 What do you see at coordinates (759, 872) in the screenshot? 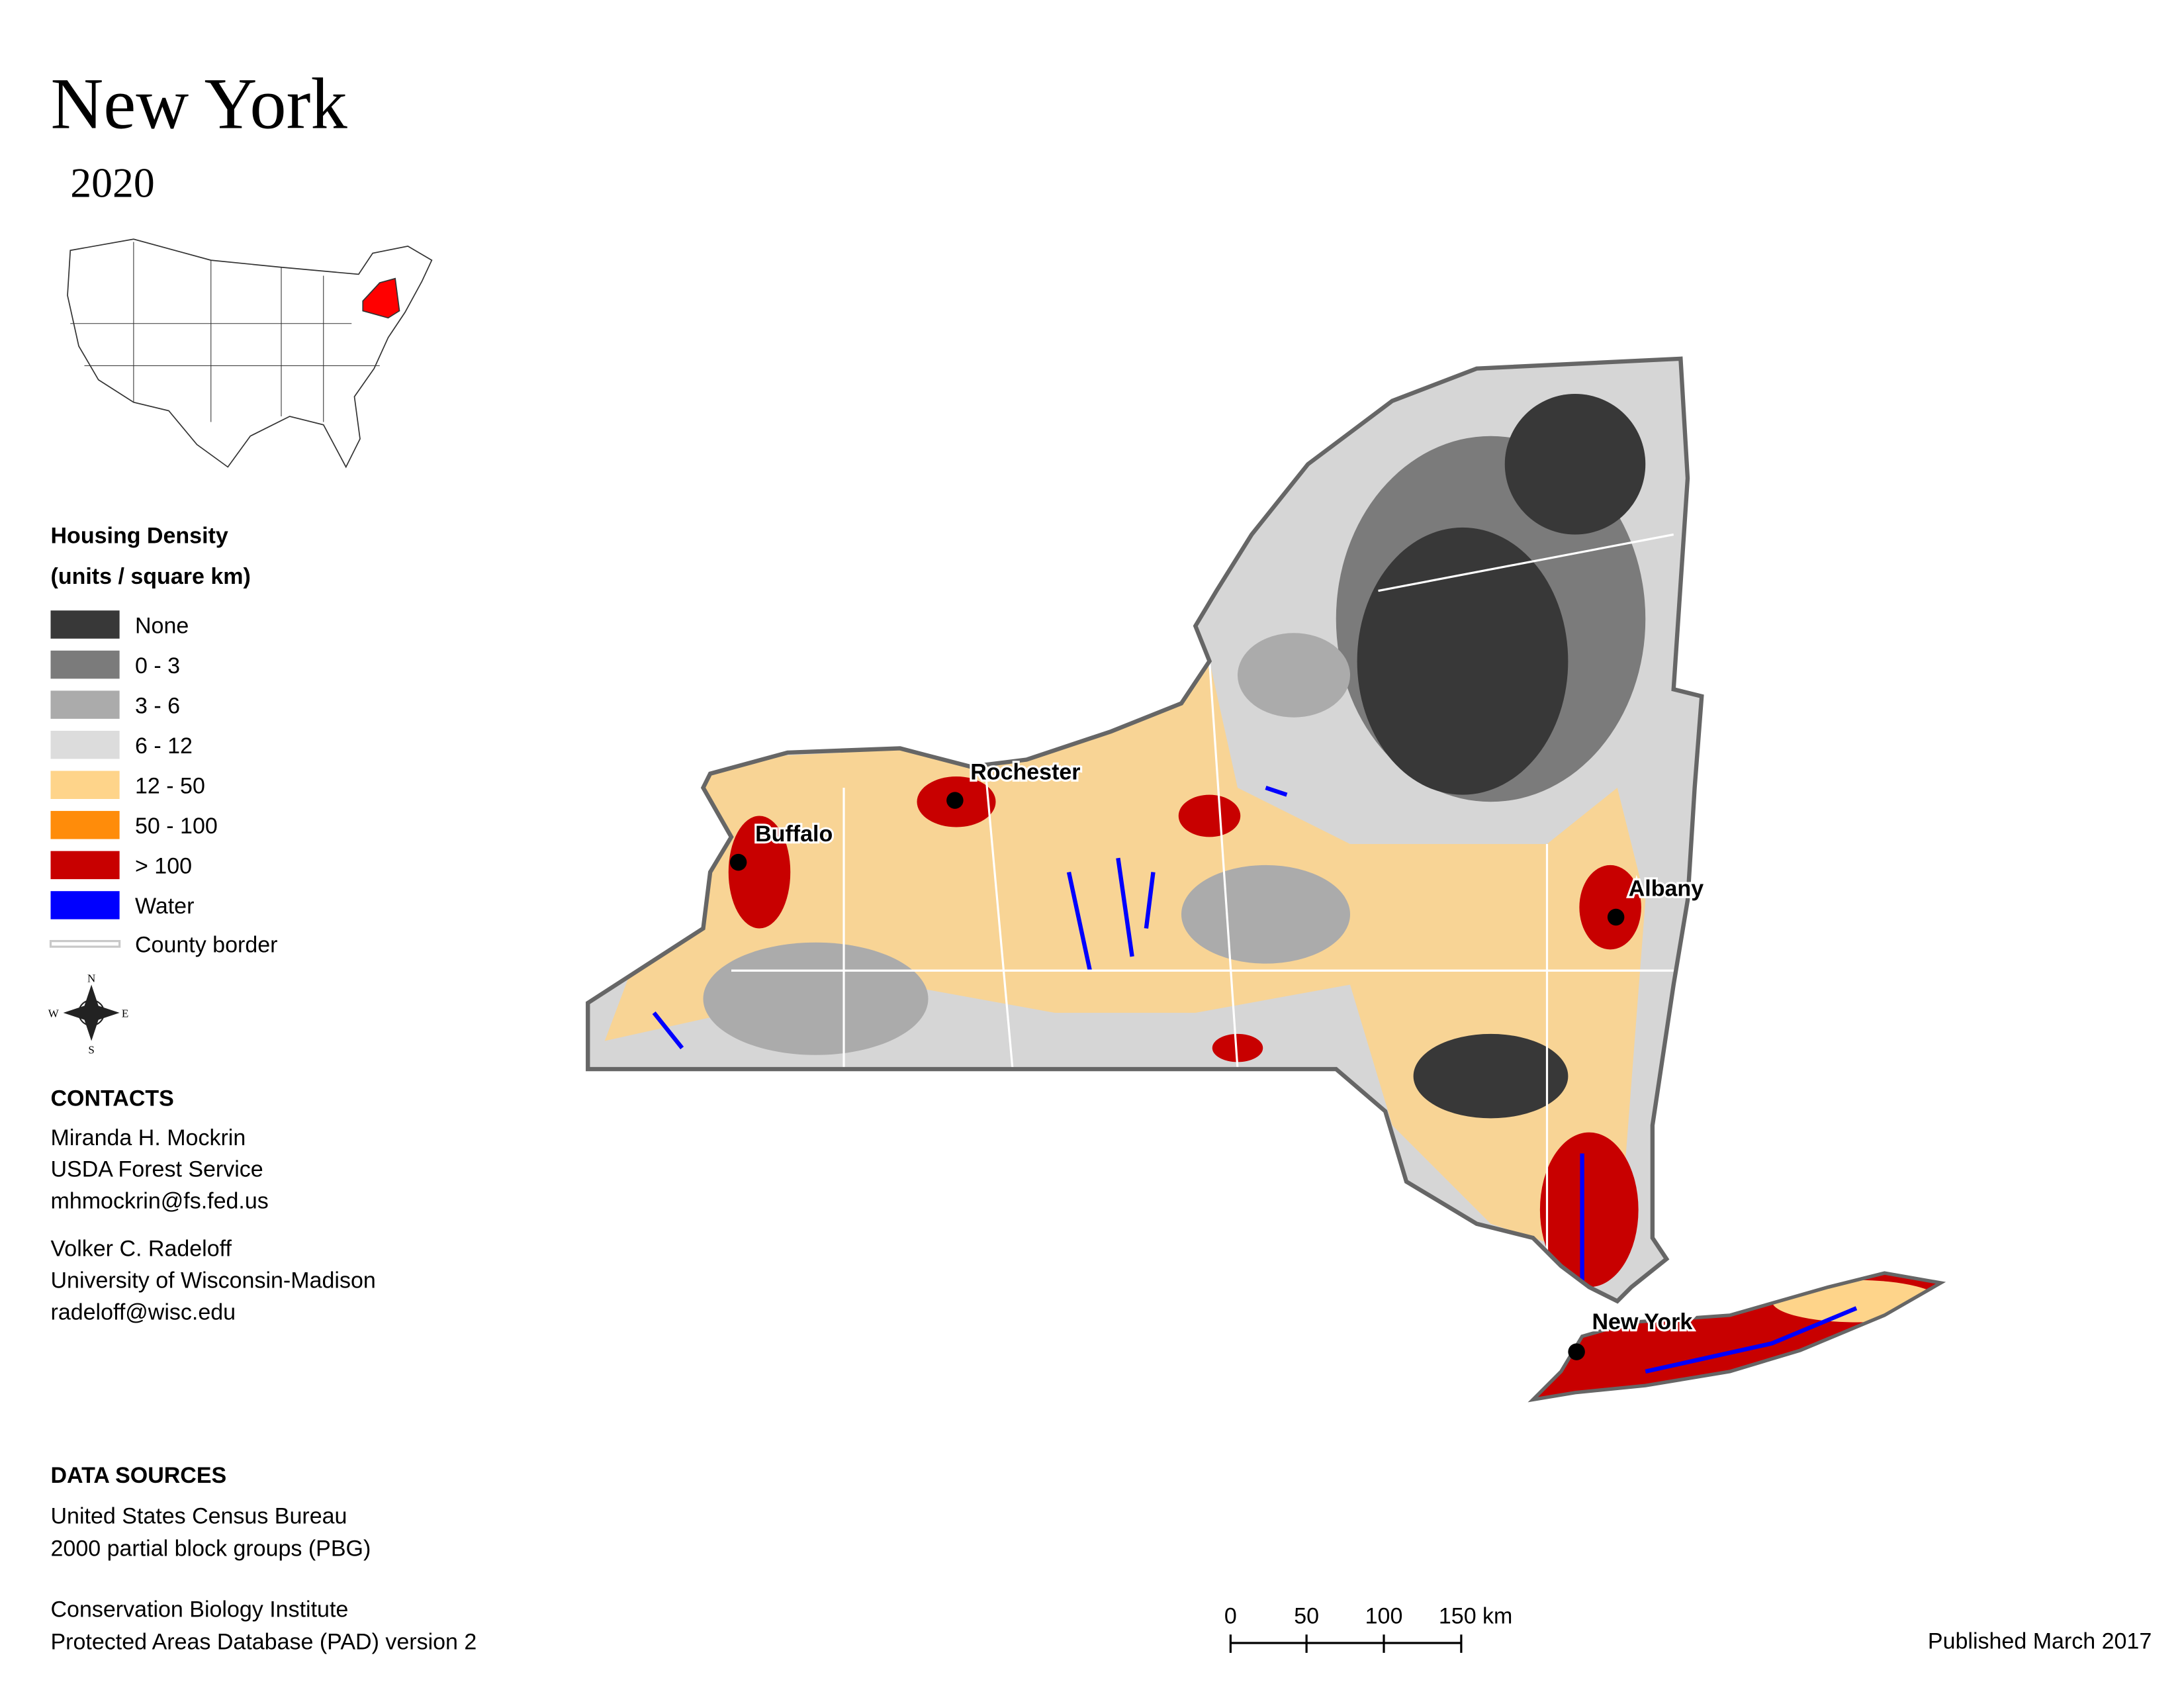
I see `buffalo-urban` at bounding box center [759, 872].